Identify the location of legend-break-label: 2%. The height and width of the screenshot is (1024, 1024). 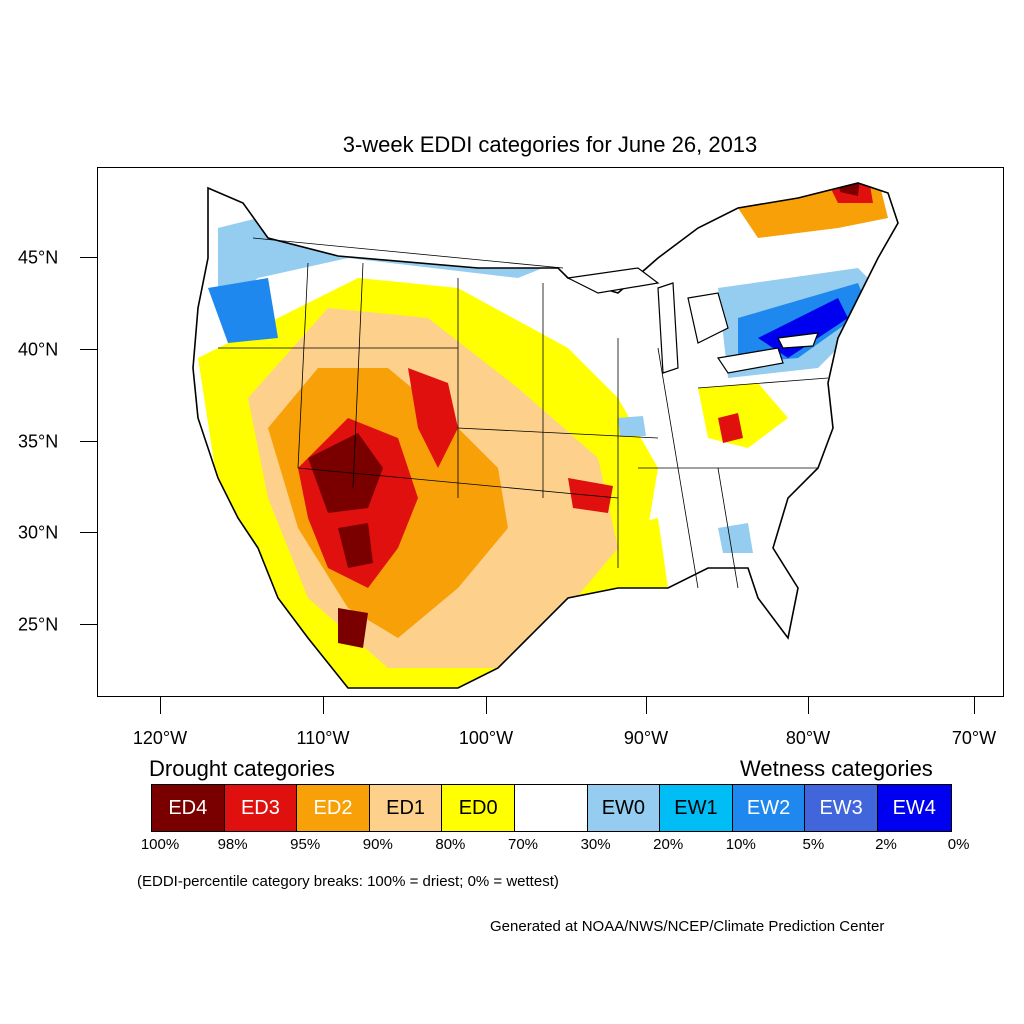
(886, 844).